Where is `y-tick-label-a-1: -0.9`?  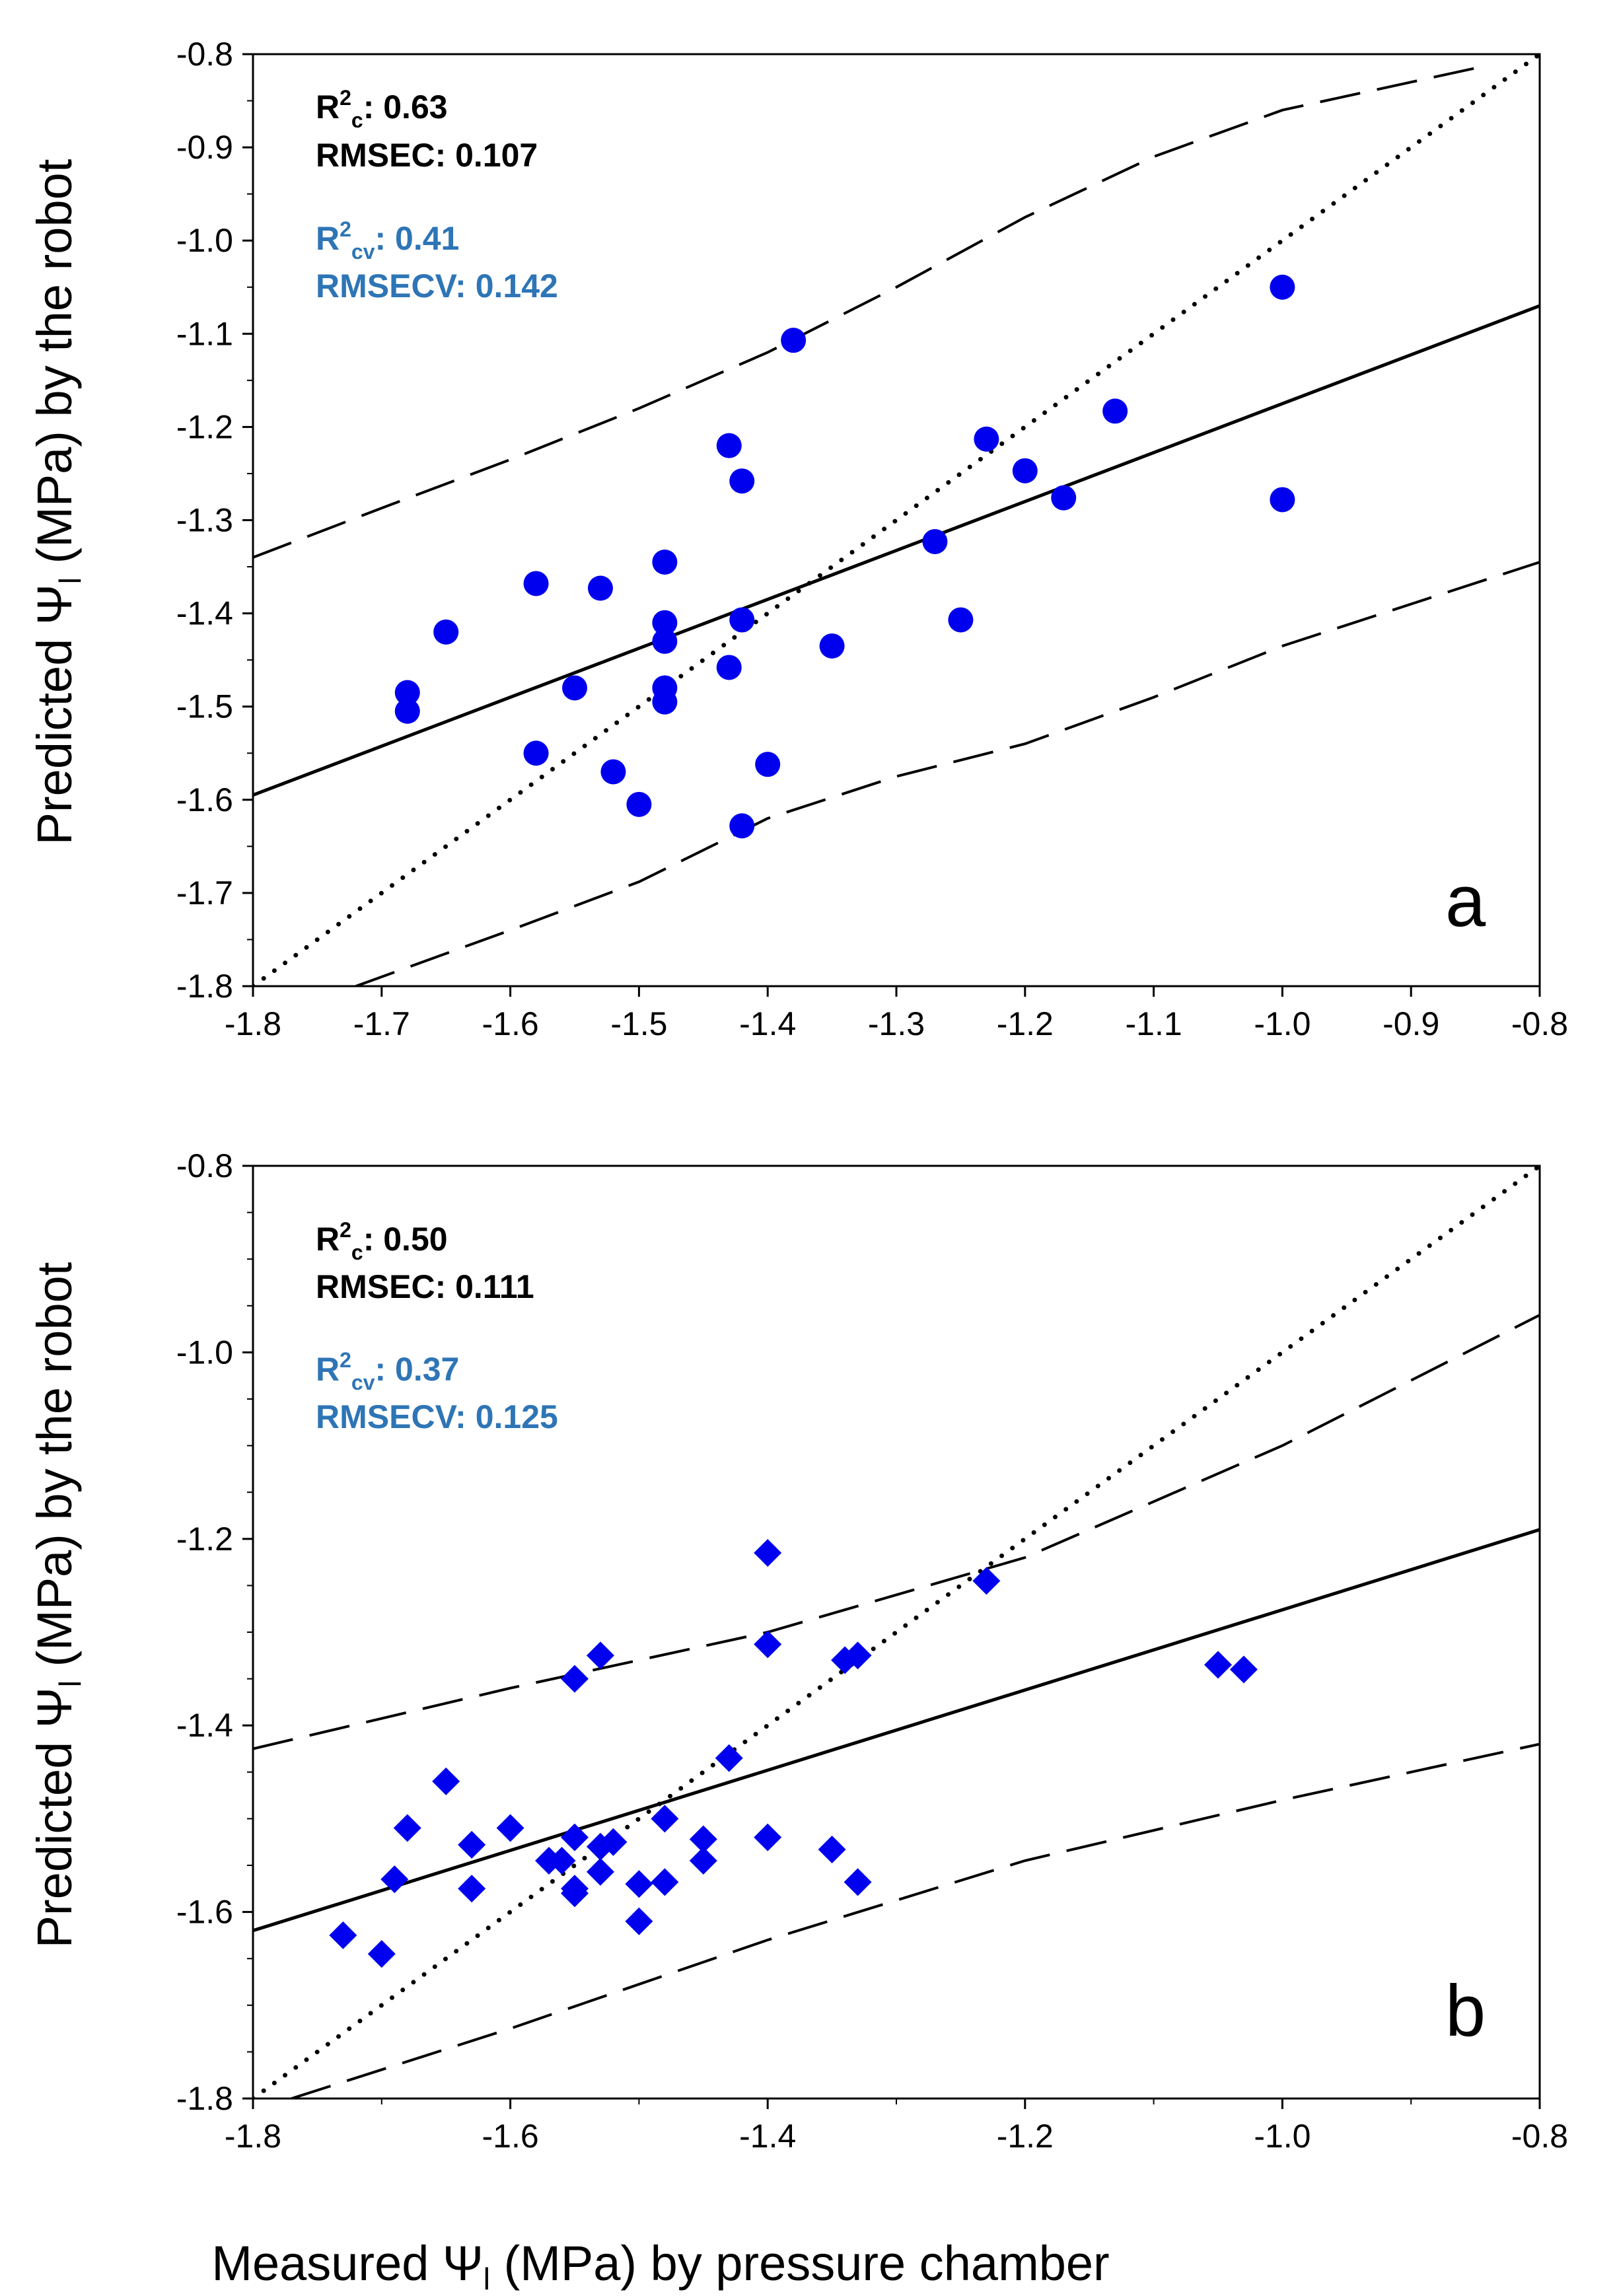 y-tick-label-a-1: -0.9 is located at coordinates (204, 147).